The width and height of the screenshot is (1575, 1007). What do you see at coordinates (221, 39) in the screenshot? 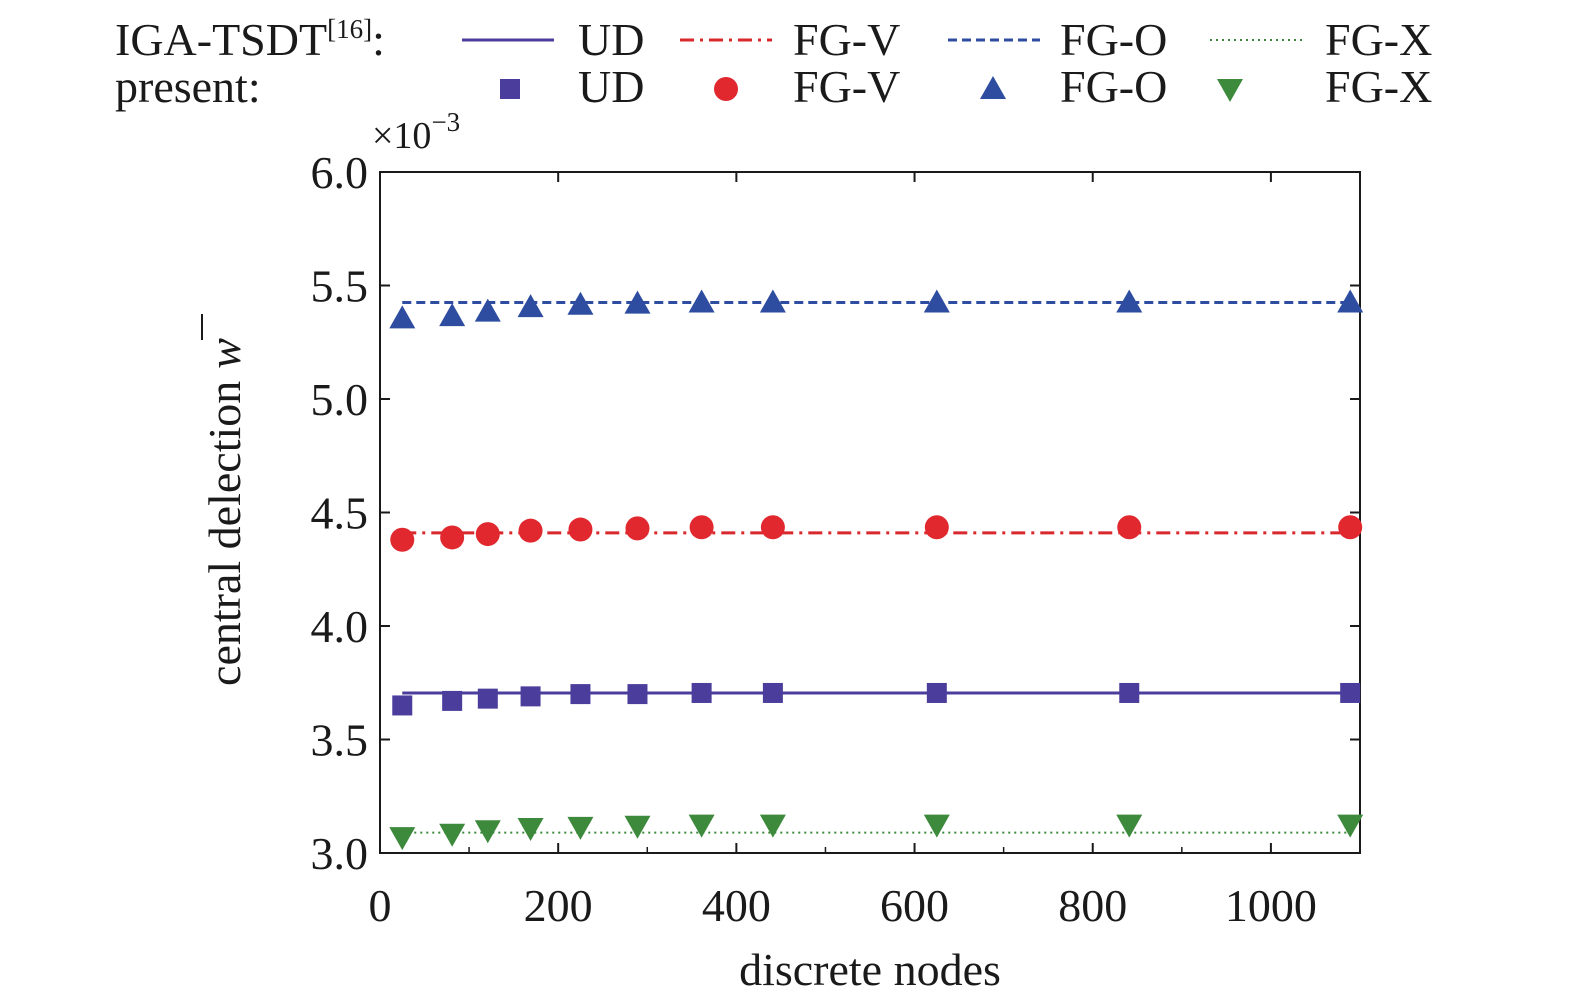
I see `legend-row1-name: IGA-TSDT` at bounding box center [221, 39].